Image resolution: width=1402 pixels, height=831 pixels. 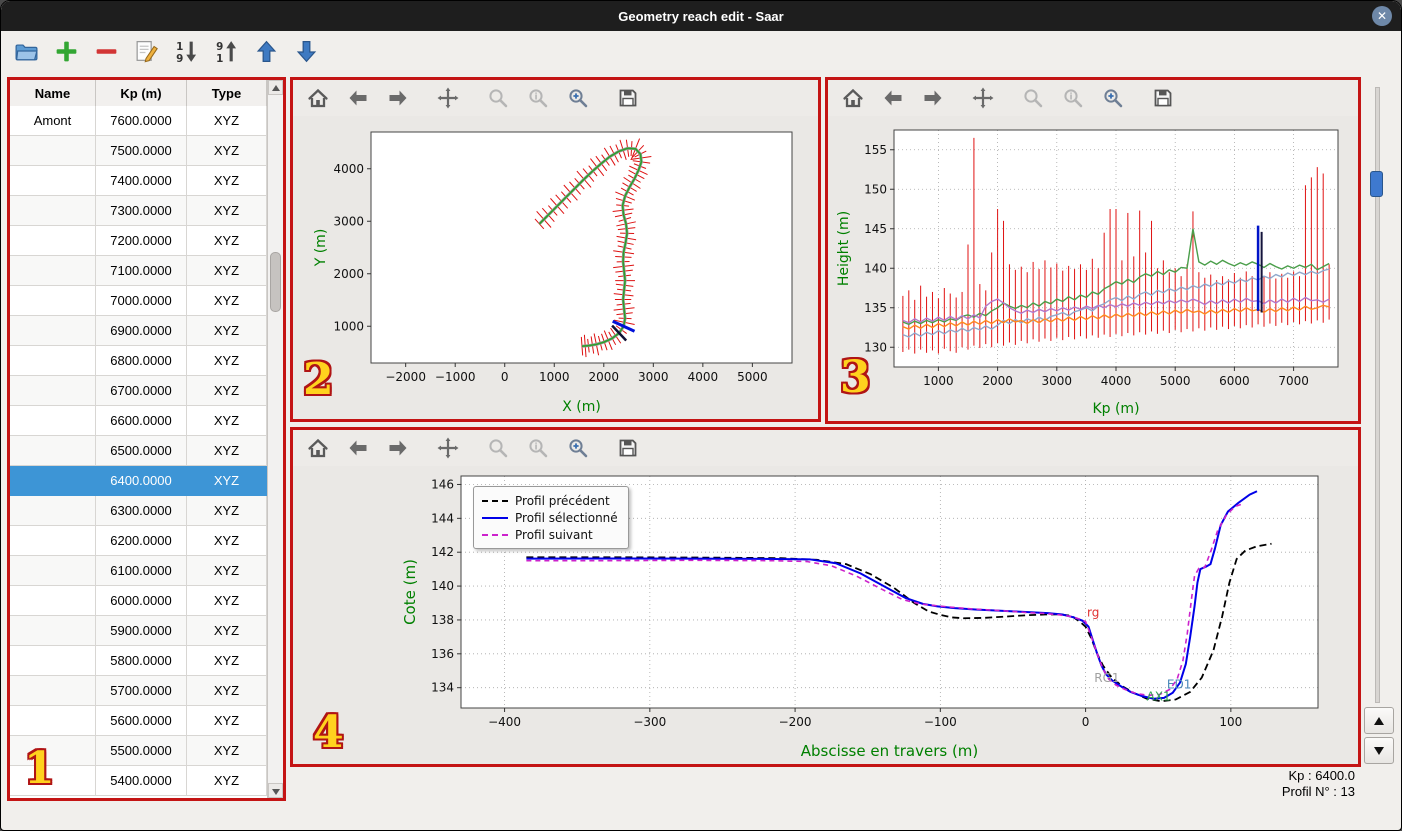 What do you see at coordinates (141, 181) in the screenshot?
I see `cell-kp: 7400.0000` at bounding box center [141, 181].